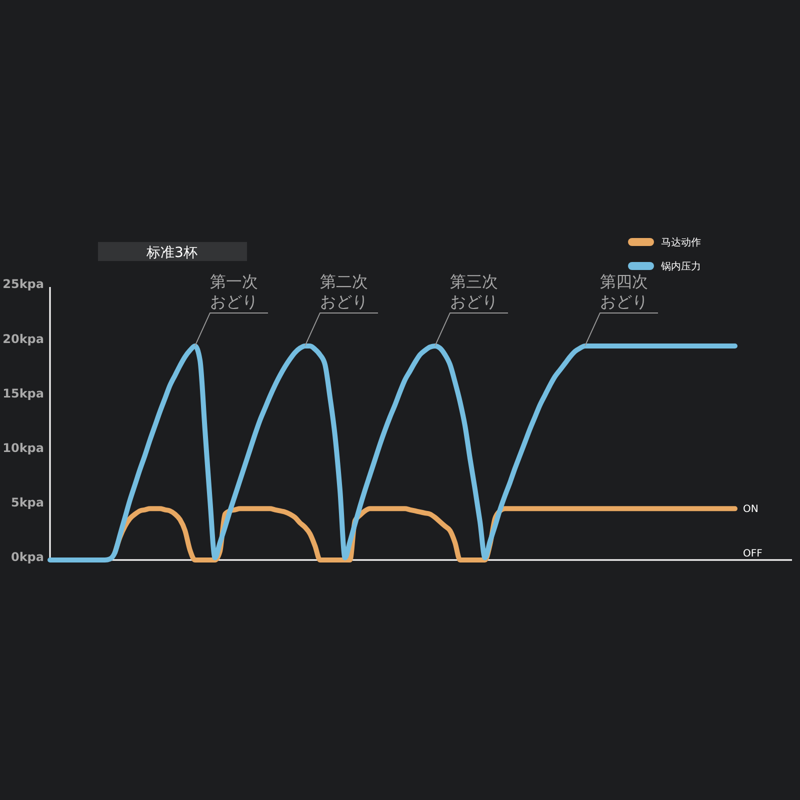 The height and width of the screenshot is (800, 800). Describe the element at coordinates (172, 253) in the screenshot. I see `chart-title: 标准3杯` at that location.